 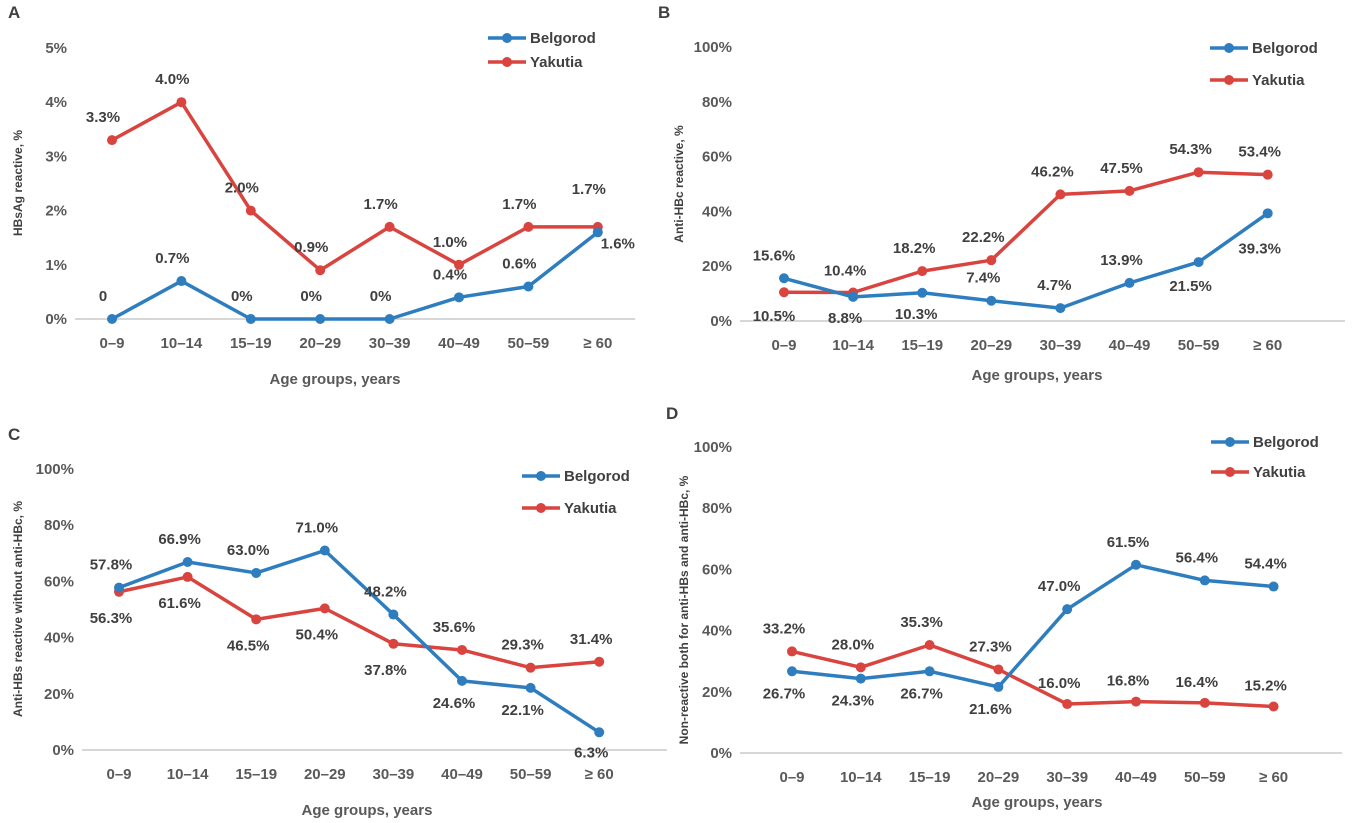 What do you see at coordinates (179, 603) in the screenshot?
I see `data-label-yakutia: 61.6%` at bounding box center [179, 603].